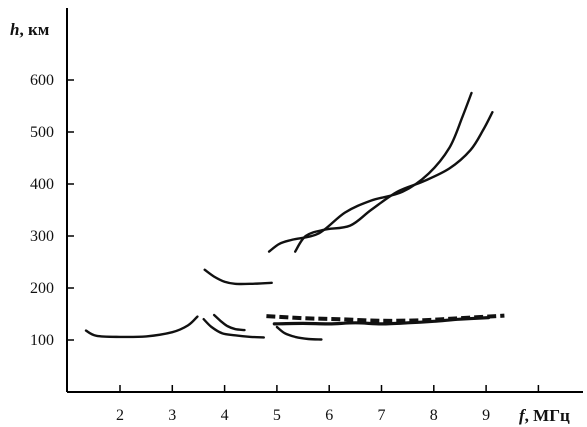  What do you see at coordinates (329, 415) in the screenshot?
I see `x-tick-label: 6` at bounding box center [329, 415].